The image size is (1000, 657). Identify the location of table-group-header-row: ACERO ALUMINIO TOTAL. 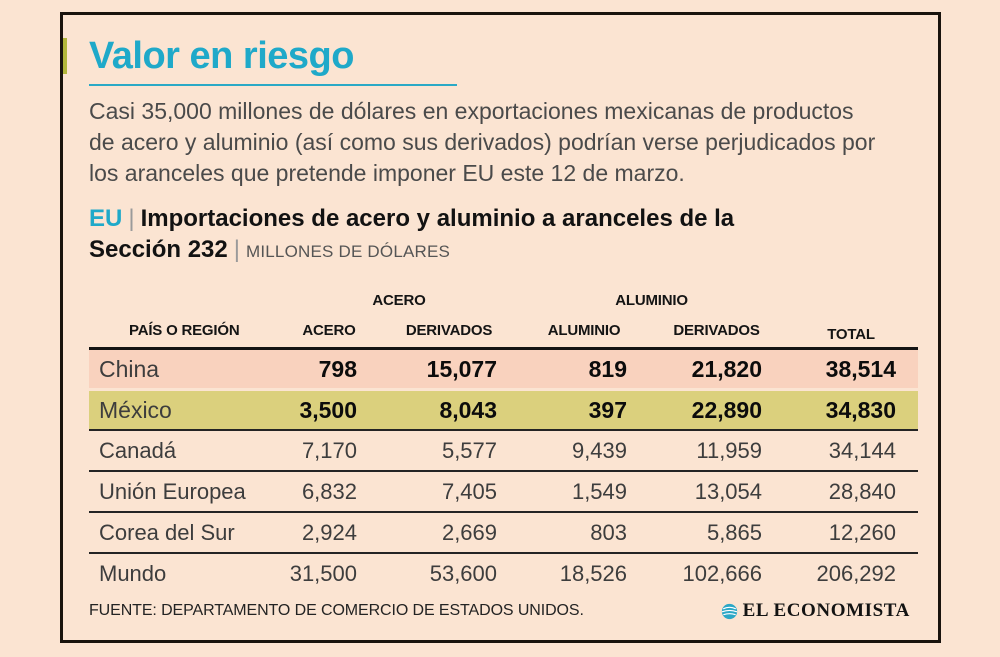
(503, 312).